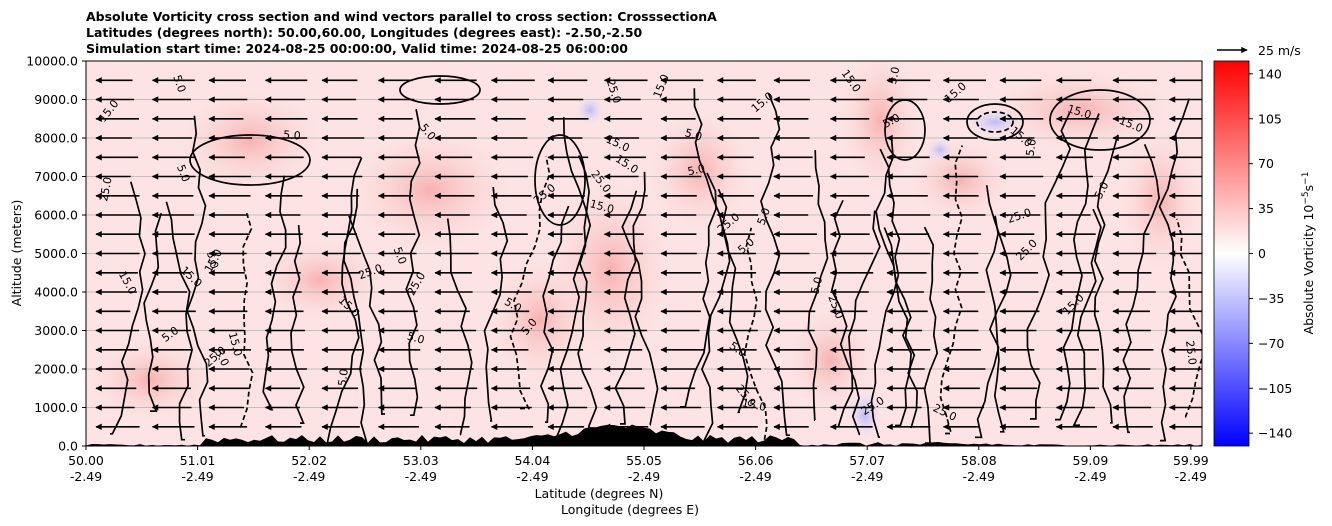  What do you see at coordinates (1275, 388) in the screenshot?
I see `colorbar-tick-label: −105` at bounding box center [1275, 388].